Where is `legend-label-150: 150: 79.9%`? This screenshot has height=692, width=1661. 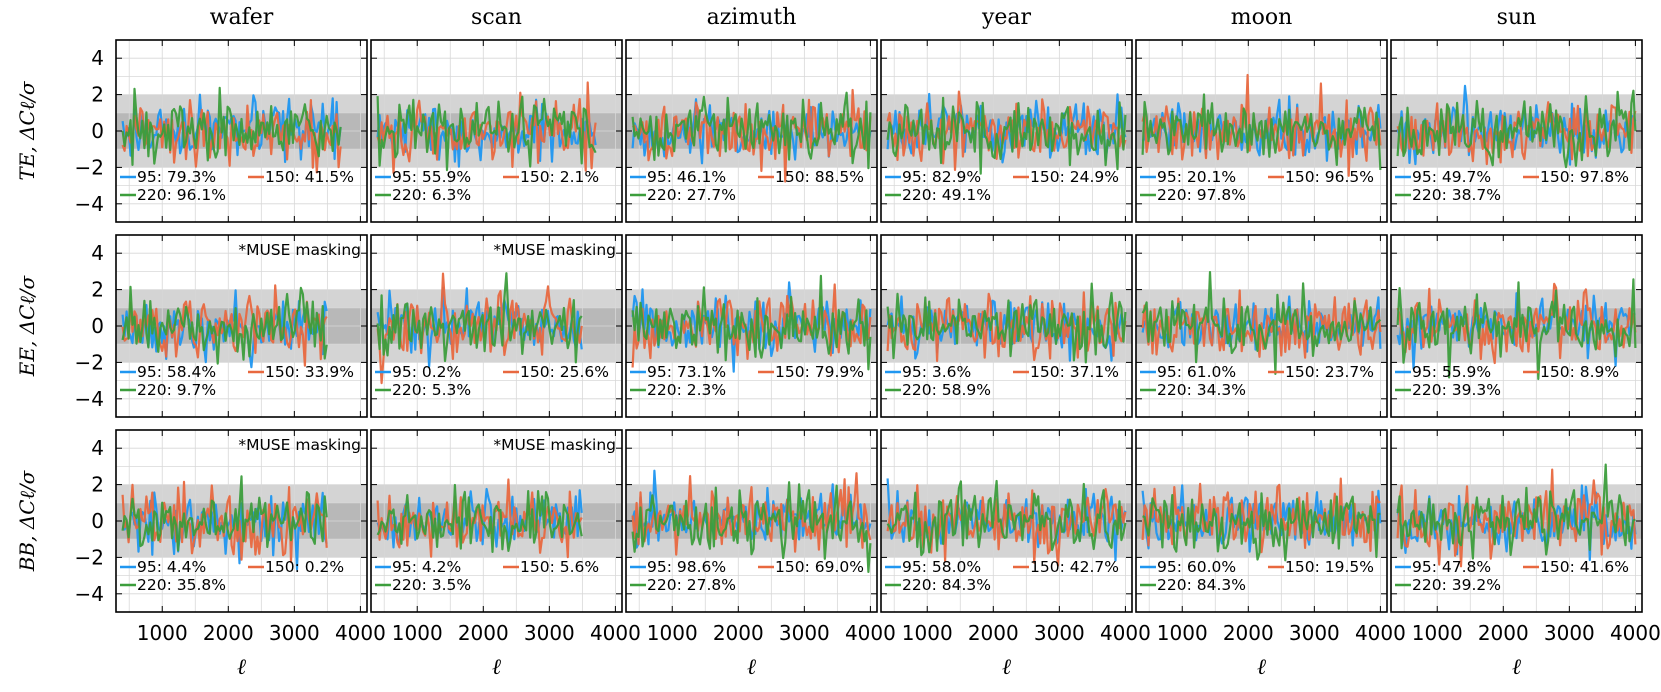
legend-label-150: 150: 79.9% is located at coordinates (819, 372).